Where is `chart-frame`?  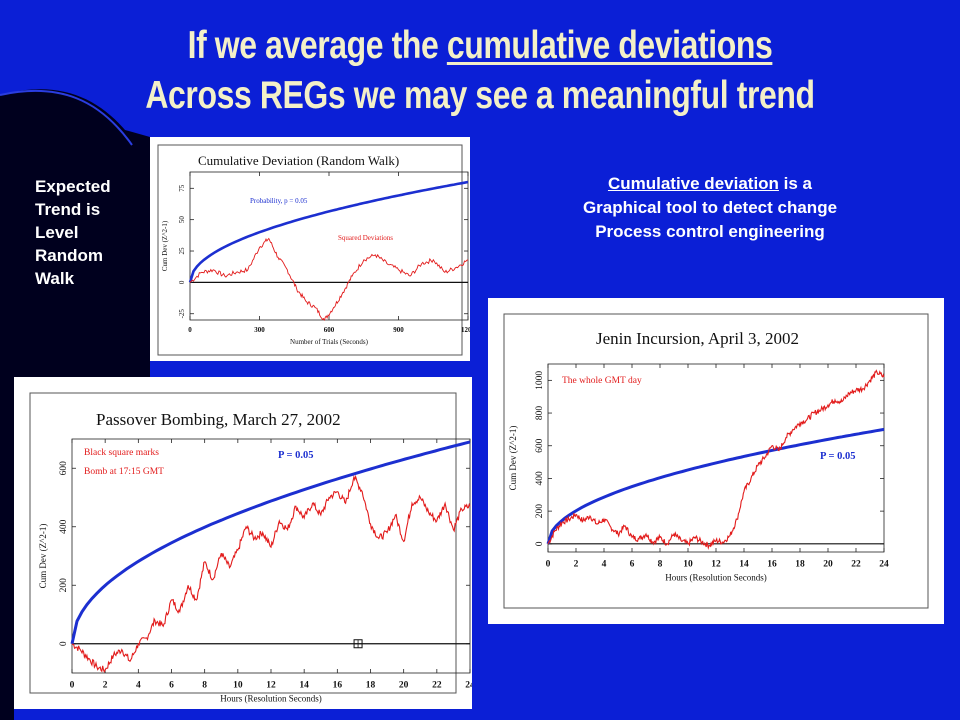
chart-frame is located at coordinates (310, 250).